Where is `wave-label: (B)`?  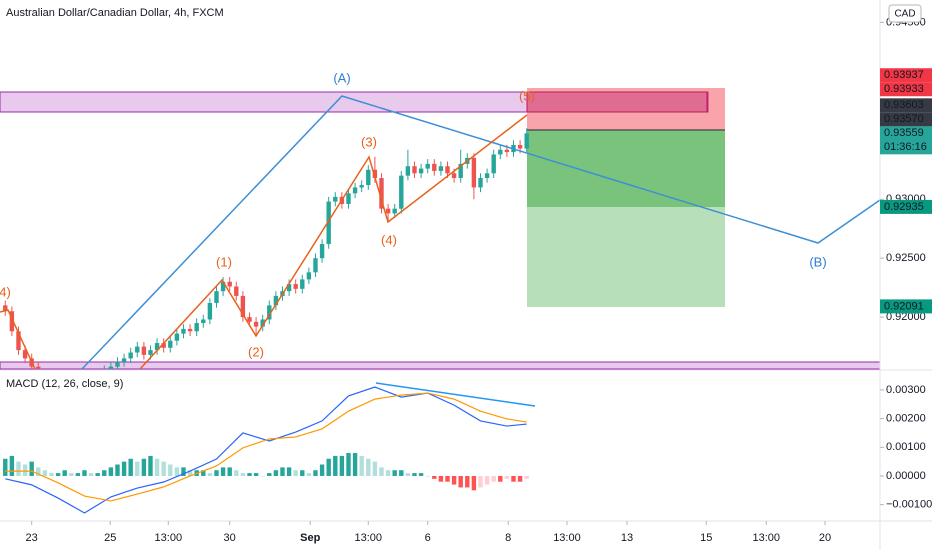
wave-label: (B) is located at coordinates (817, 261).